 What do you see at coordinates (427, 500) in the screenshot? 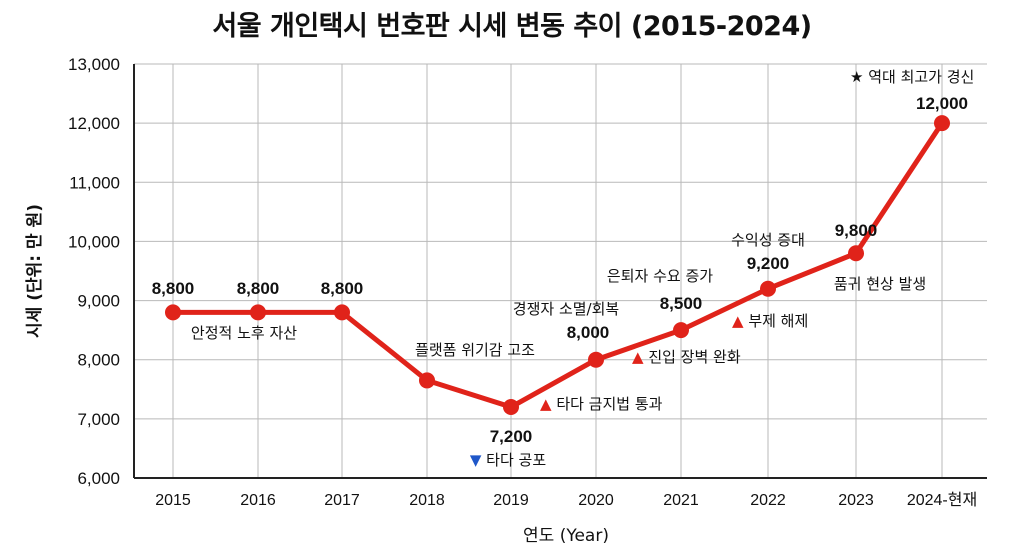
I see `x-tick-label: 2018` at bounding box center [427, 500].